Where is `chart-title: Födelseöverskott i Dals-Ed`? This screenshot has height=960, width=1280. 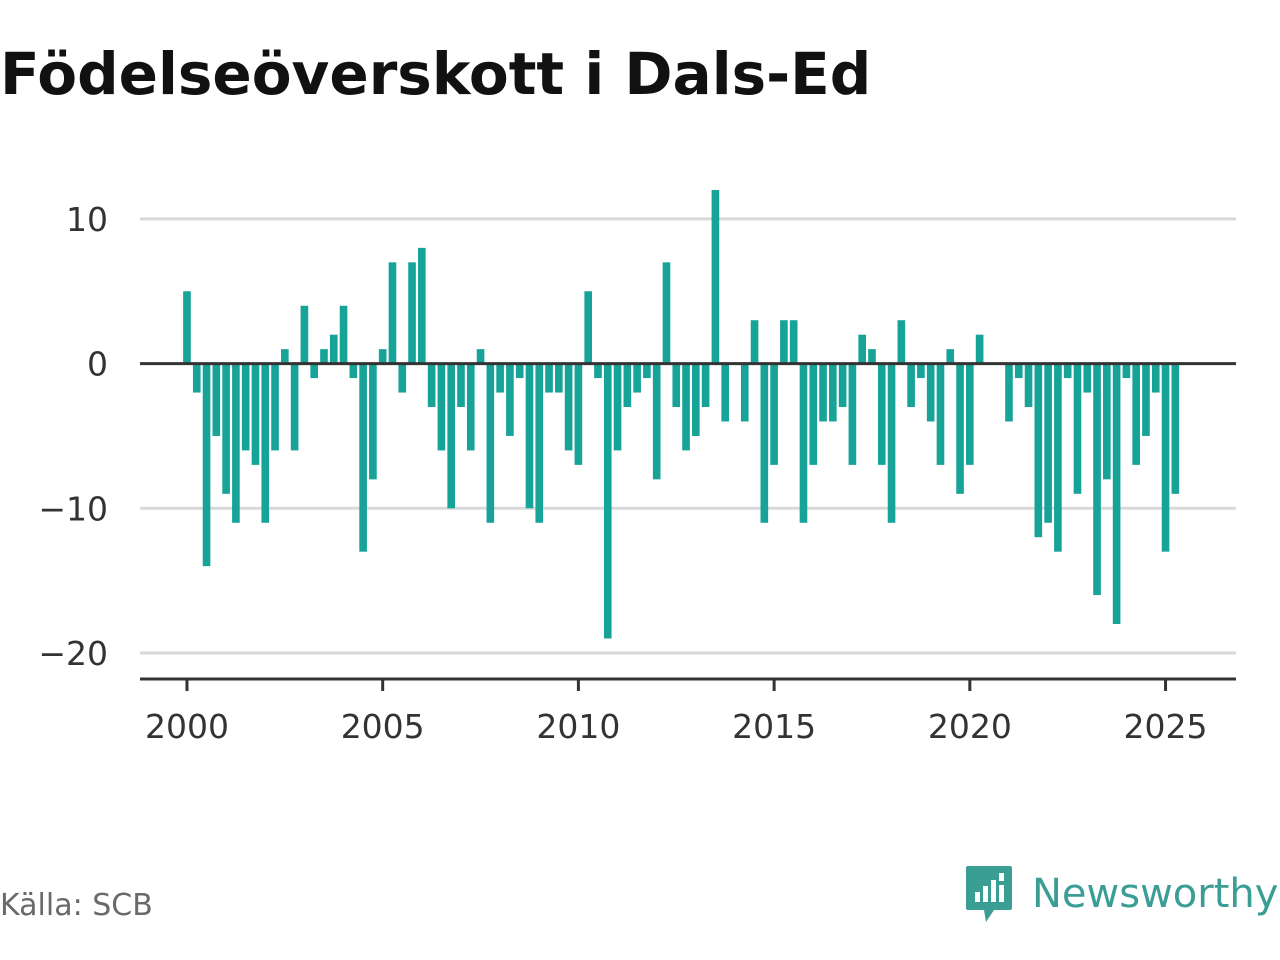
chart-title: Födelseöverskott i Dals-Ed is located at coordinates (436, 74).